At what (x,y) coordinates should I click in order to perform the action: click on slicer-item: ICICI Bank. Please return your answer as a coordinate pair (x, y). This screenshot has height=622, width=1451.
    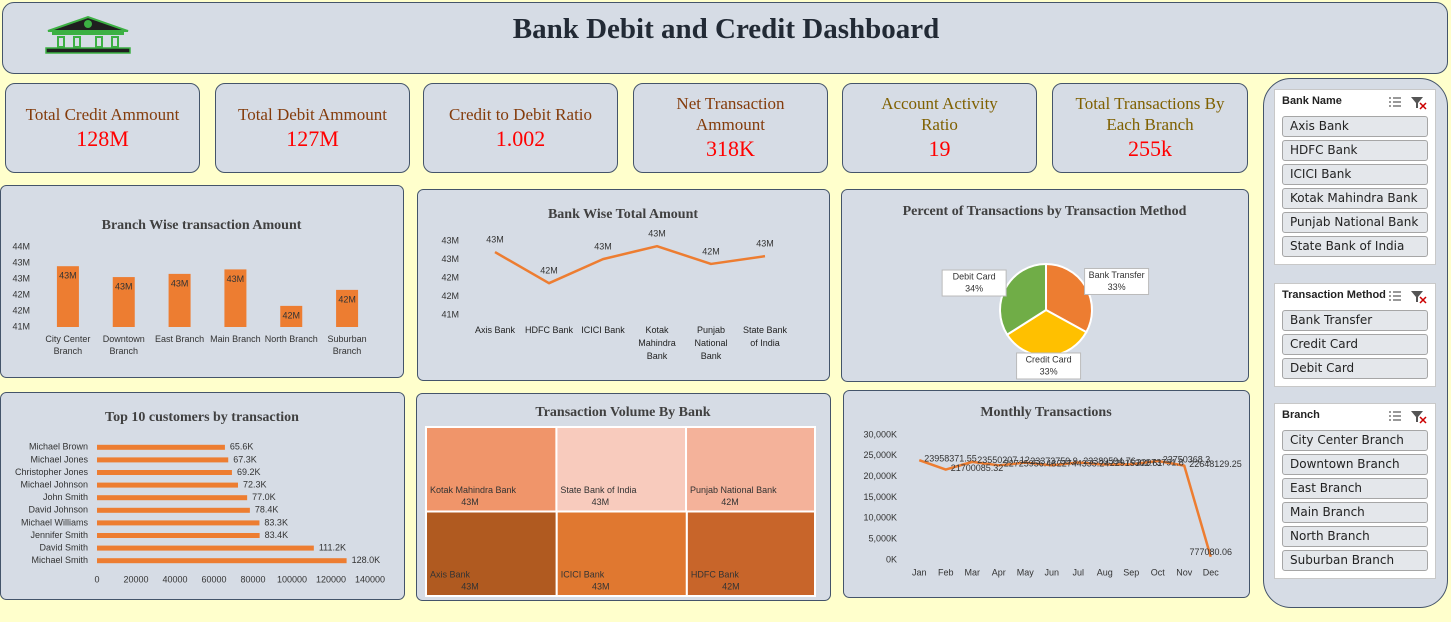
    Looking at the image, I should click on (1355, 174).